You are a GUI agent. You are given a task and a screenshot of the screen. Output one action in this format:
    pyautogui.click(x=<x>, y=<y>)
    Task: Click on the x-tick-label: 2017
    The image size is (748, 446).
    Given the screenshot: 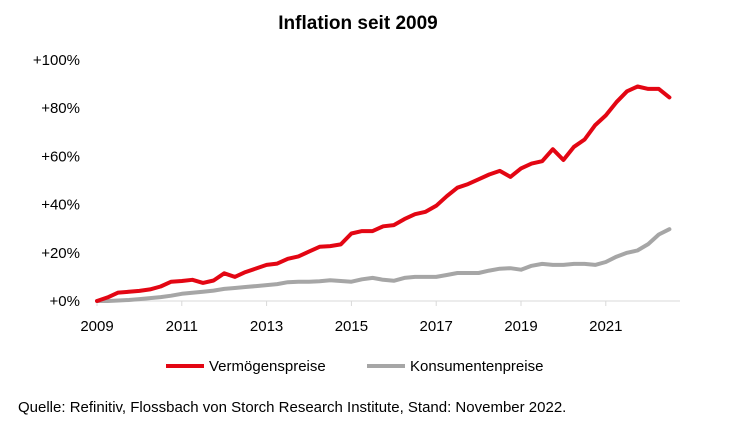 What is the action you would take?
    pyautogui.click(x=436, y=326)
    